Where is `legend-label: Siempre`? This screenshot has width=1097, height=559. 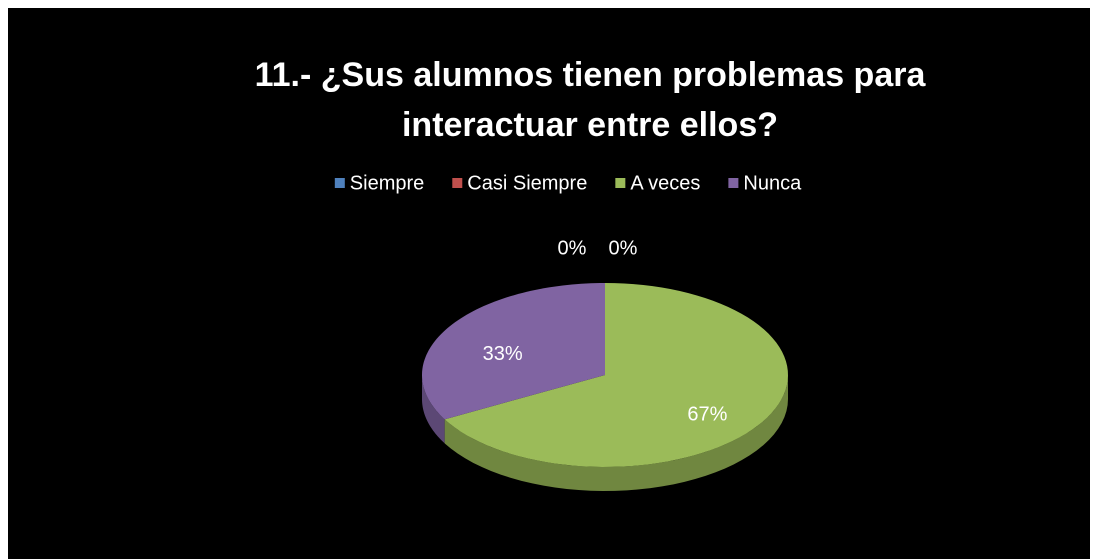
legend-label: Siempre is located at coordinates (387, 183).